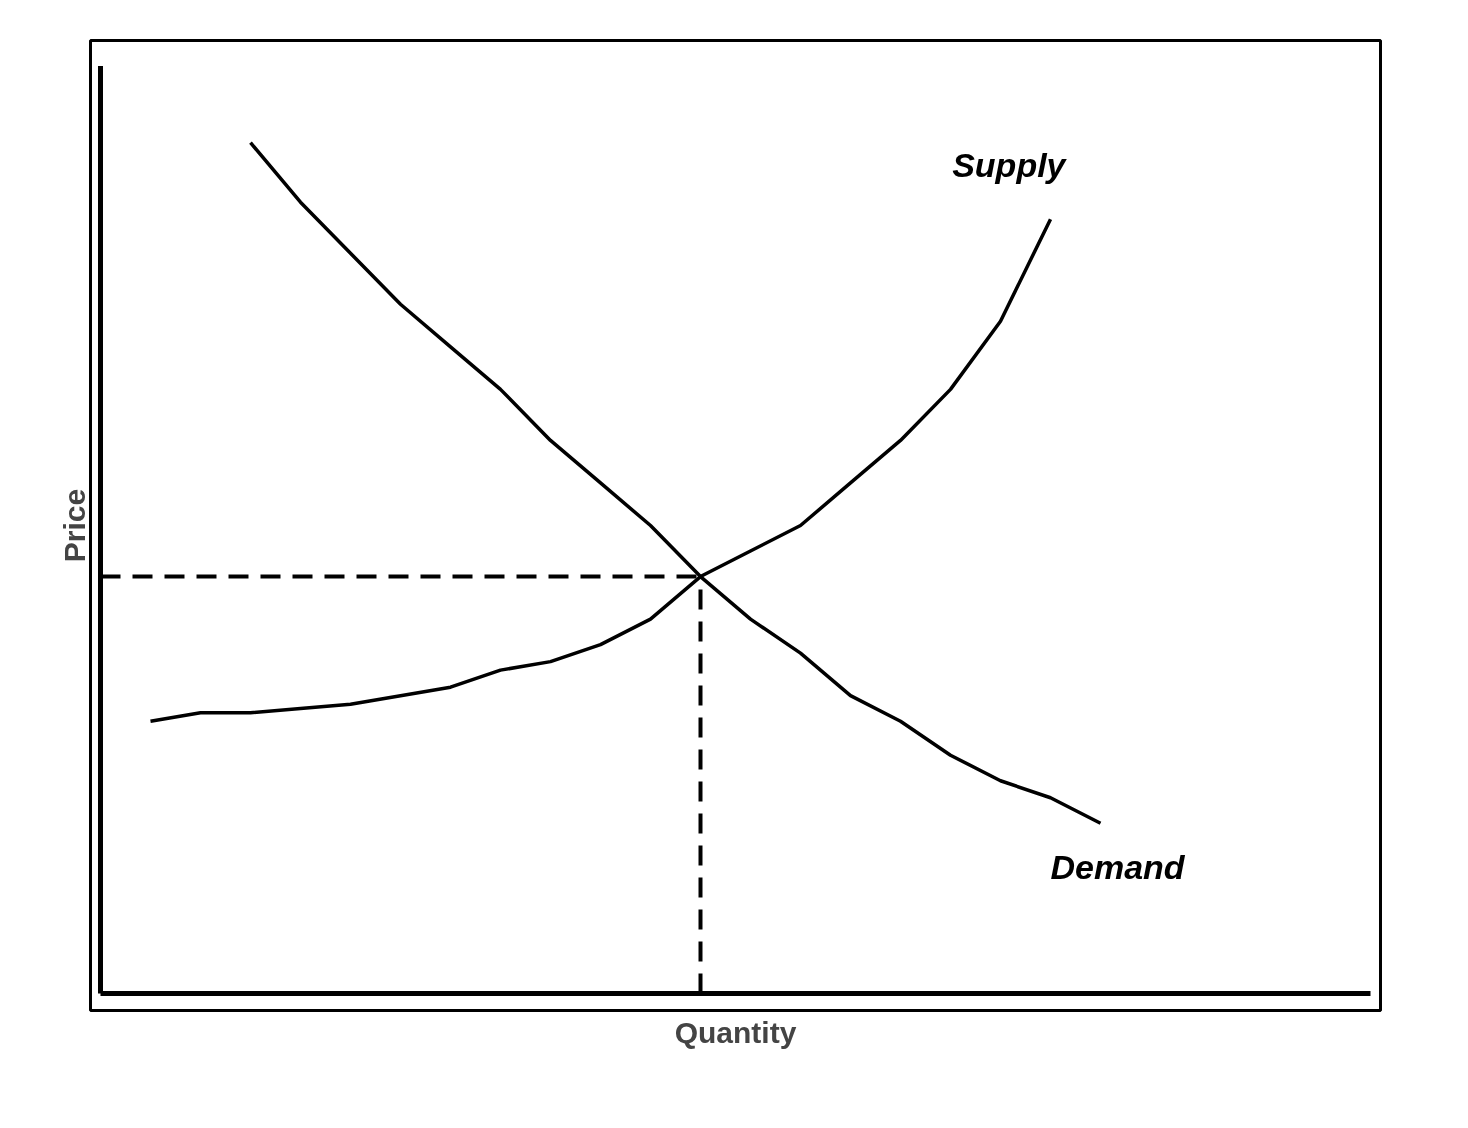  Describe the element at coordinates (1118, 867) in the screenshot. I see `series-label: Demand` at that location.